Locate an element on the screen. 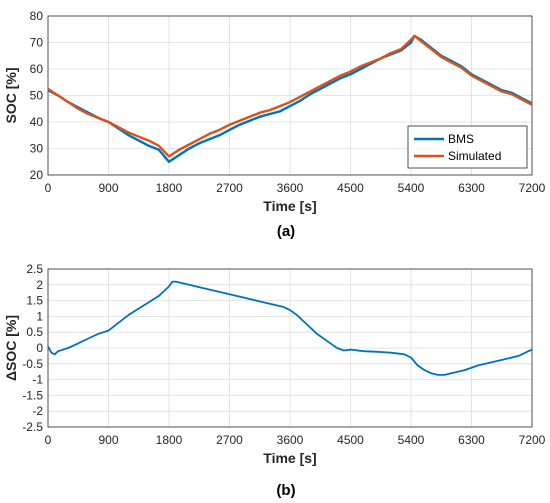 The height and width of the screenshot is (503, 550). panel-b-y-tick-label: 1 is located at coordinates (39, 316).